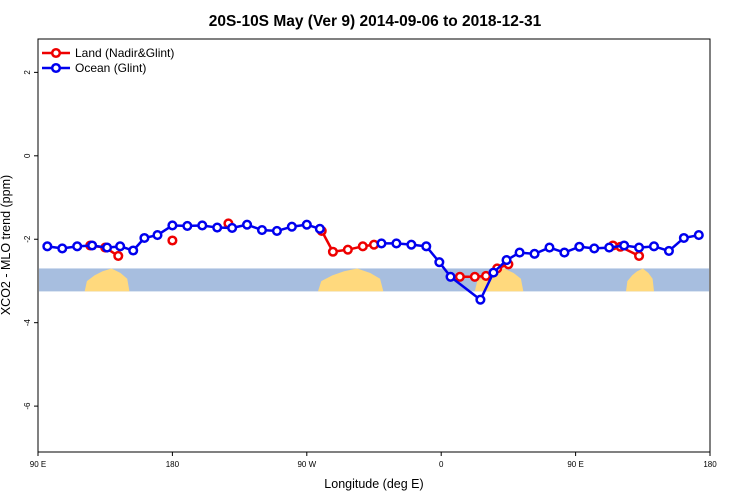 The height and width of the screenshot is (500, 750). What do you see at coordinates (373, 460) in the screenshot?
I see `x-axis: 90 E 180 90 W 0 90 E 180` at bounding box center [373, 460].